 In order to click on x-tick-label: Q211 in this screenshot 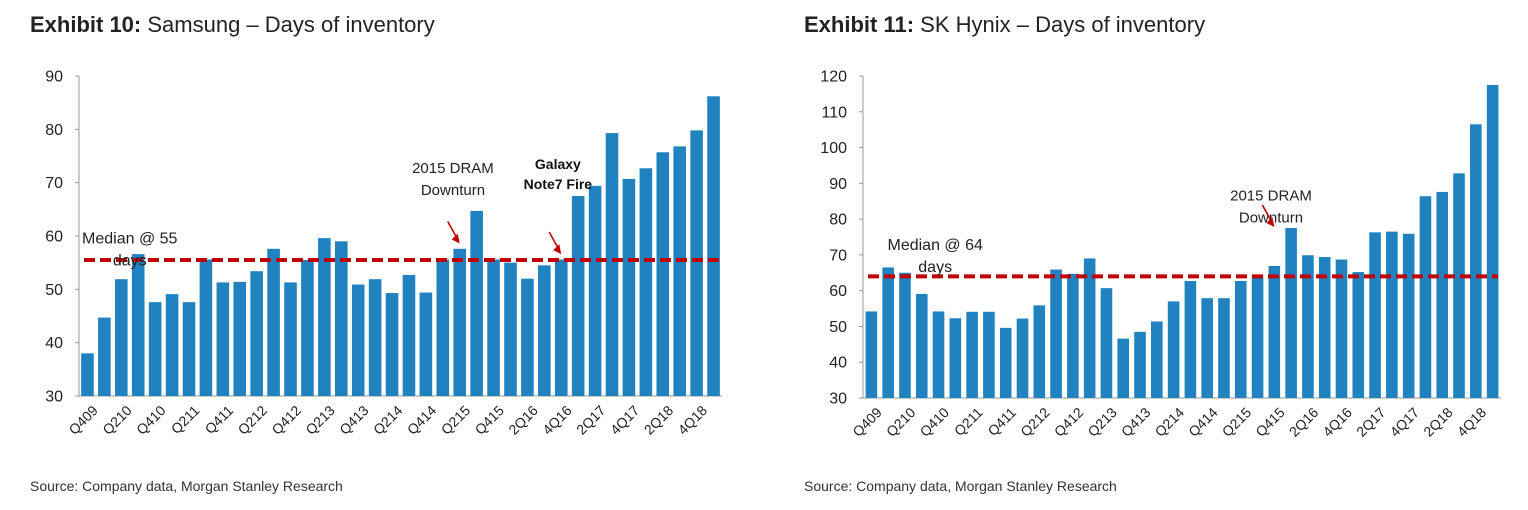, I will do `click(185, 419)`.